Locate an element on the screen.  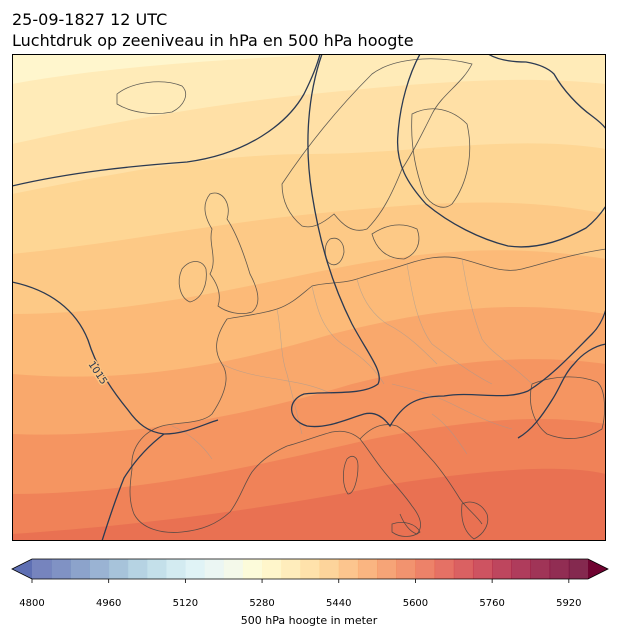
colorbar-tick-label: 5600 is located at coordinates (415, 603).